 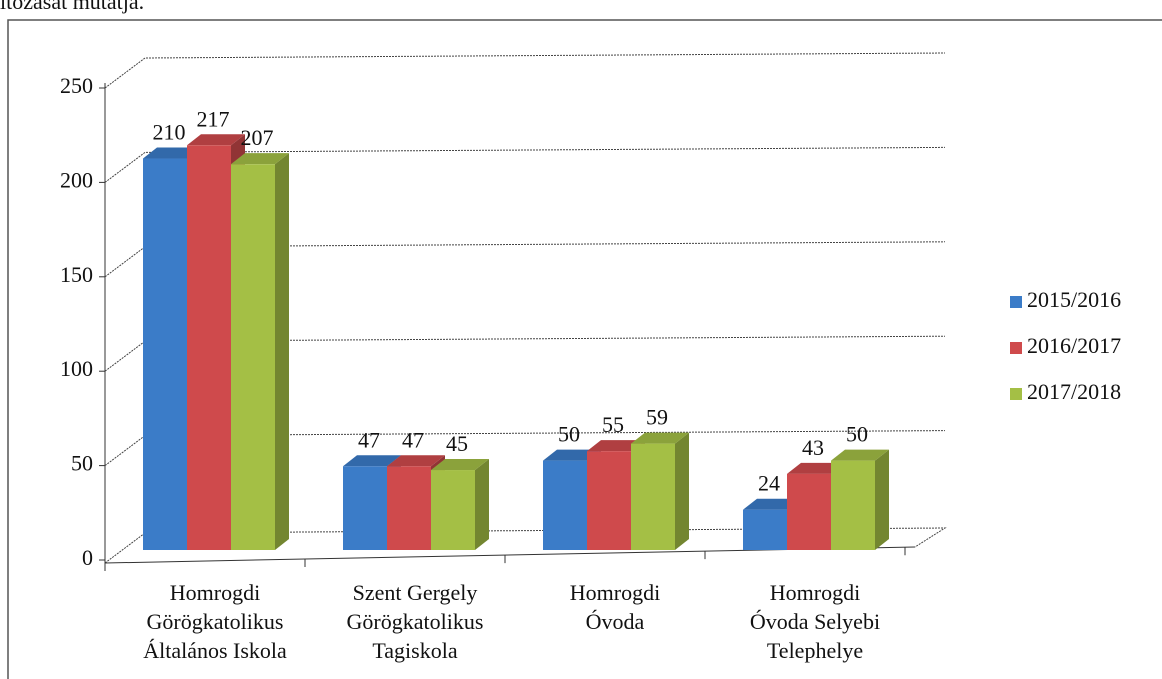 What do you see at coordinates (615, 607) in the screenshot?
I see `x-tick-label: Homrogdi Óvoda` at bounding box center [615, 607].